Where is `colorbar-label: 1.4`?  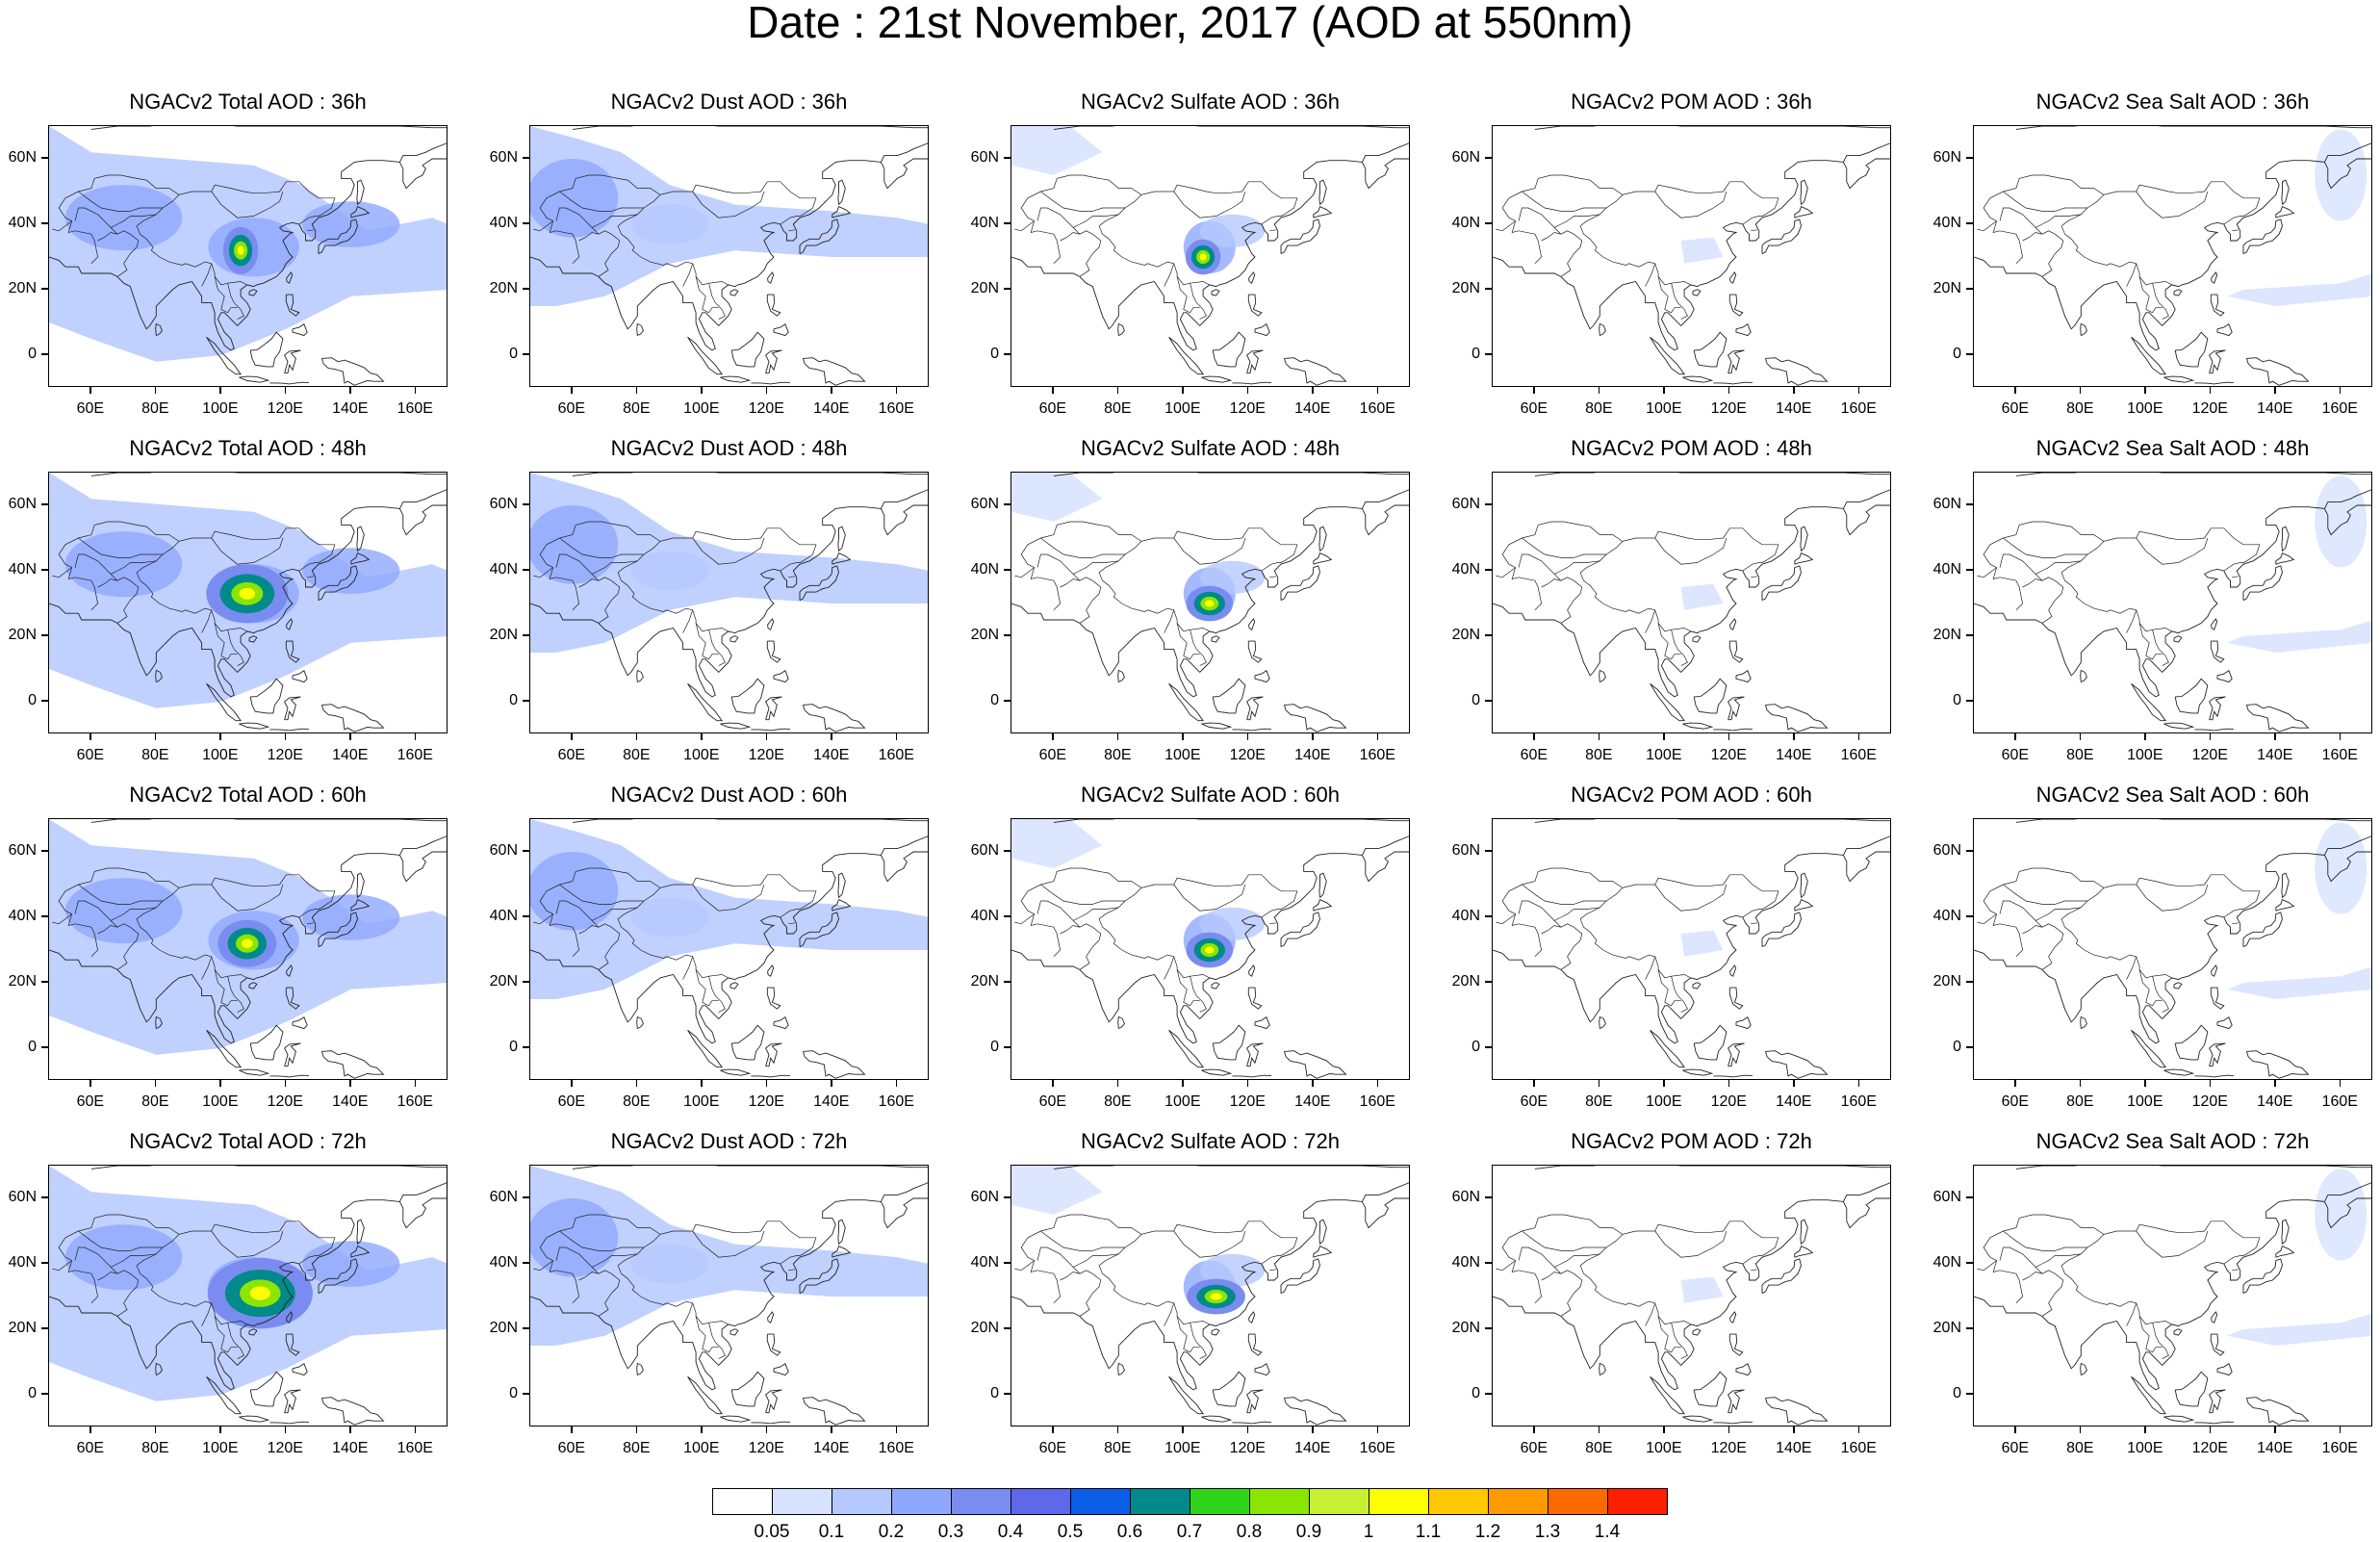
colorbar-label: 1.4 is located at coordinates (1608, 1532).